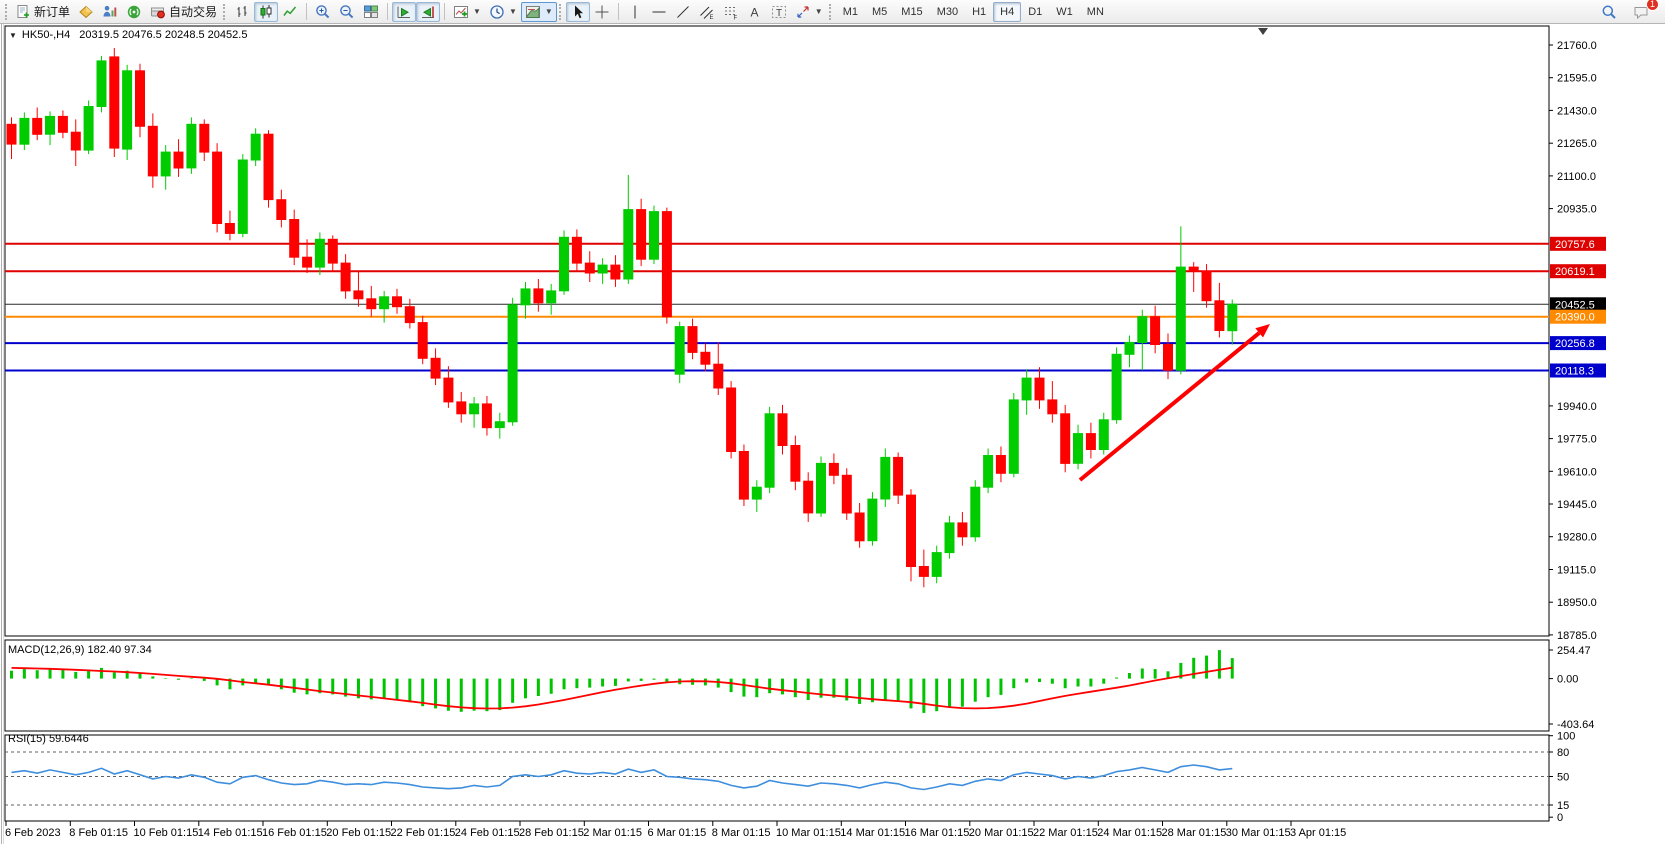  Describe the element at coordinates (467, 12) in the screenshot. I see `indicators-button: ▼` at that location.